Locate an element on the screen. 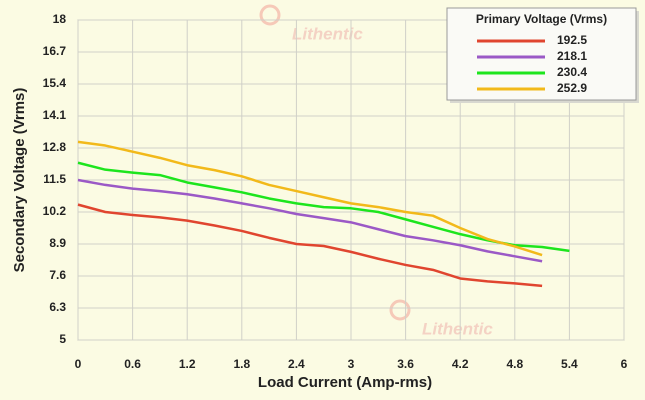 The image size is (645, 400). x-tick-label: 6 is located at coordinates (624, 364).